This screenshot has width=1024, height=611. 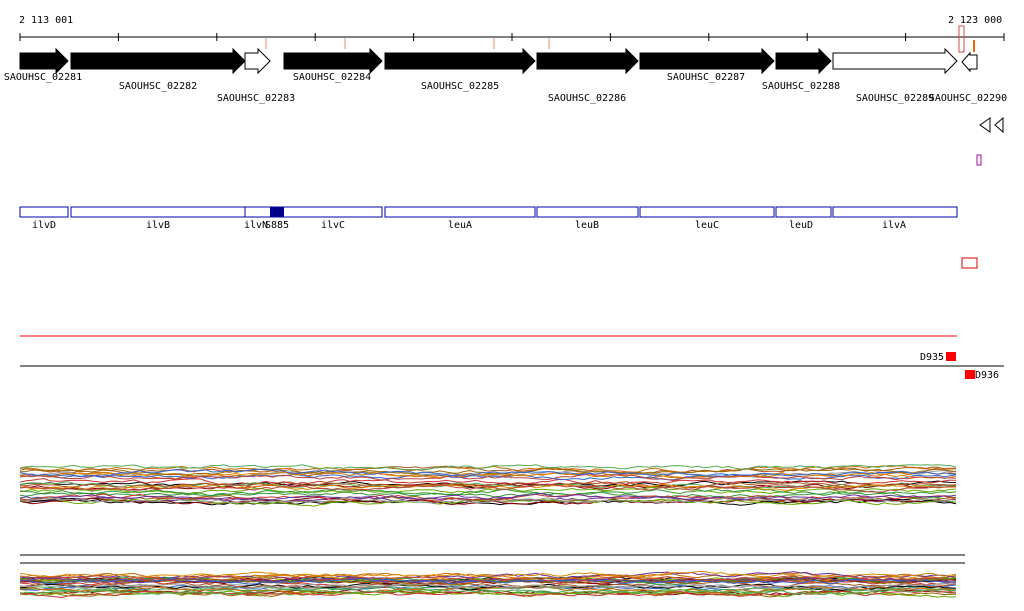 What do you see at coordinates (158, 225) in the screenshot?
I see `feature-label: ilvB` at bounding box center [158, 225].